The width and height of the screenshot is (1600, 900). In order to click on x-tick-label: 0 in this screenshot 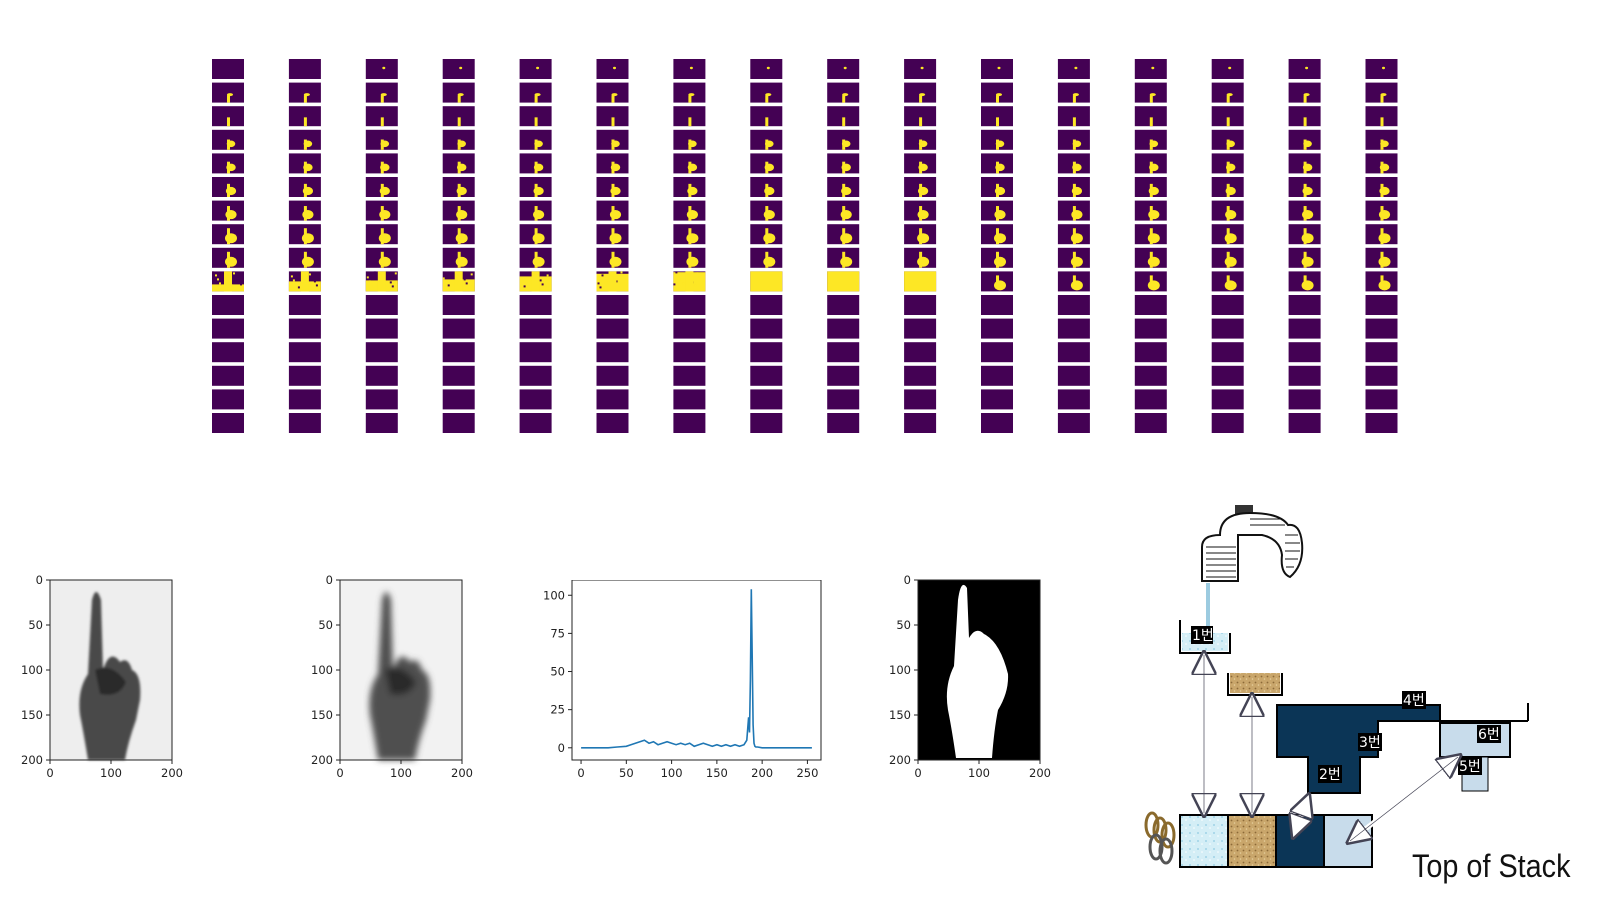, I will do `click(49, 773)`.